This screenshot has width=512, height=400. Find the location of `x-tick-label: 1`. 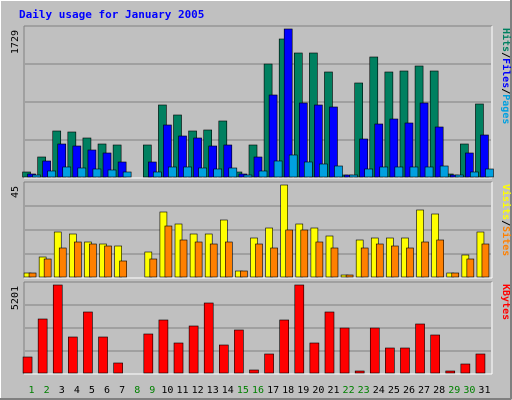

x-tick-label: 1 is located at coordinates (32, 390).